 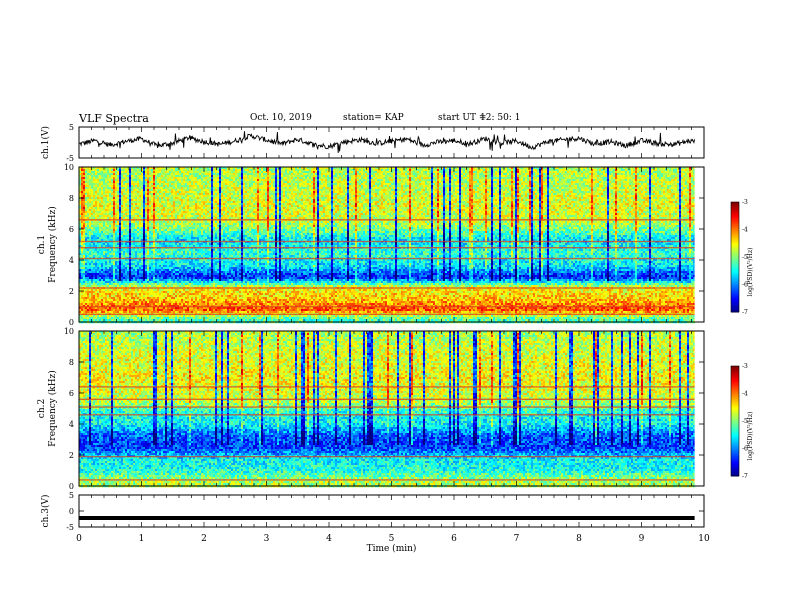 What do you see at coordinates (579, 539) in the screenshot?
I see `x-tick-label: 8` at bounding box center [579, 539].